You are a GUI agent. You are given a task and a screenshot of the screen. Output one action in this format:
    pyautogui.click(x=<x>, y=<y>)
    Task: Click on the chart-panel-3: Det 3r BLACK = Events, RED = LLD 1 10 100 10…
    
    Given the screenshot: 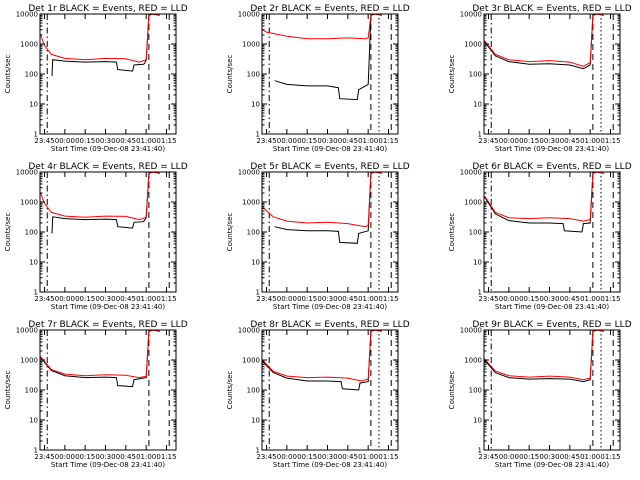 What is the action you would take?
    pyautogui.click(x=540, y=78)
    